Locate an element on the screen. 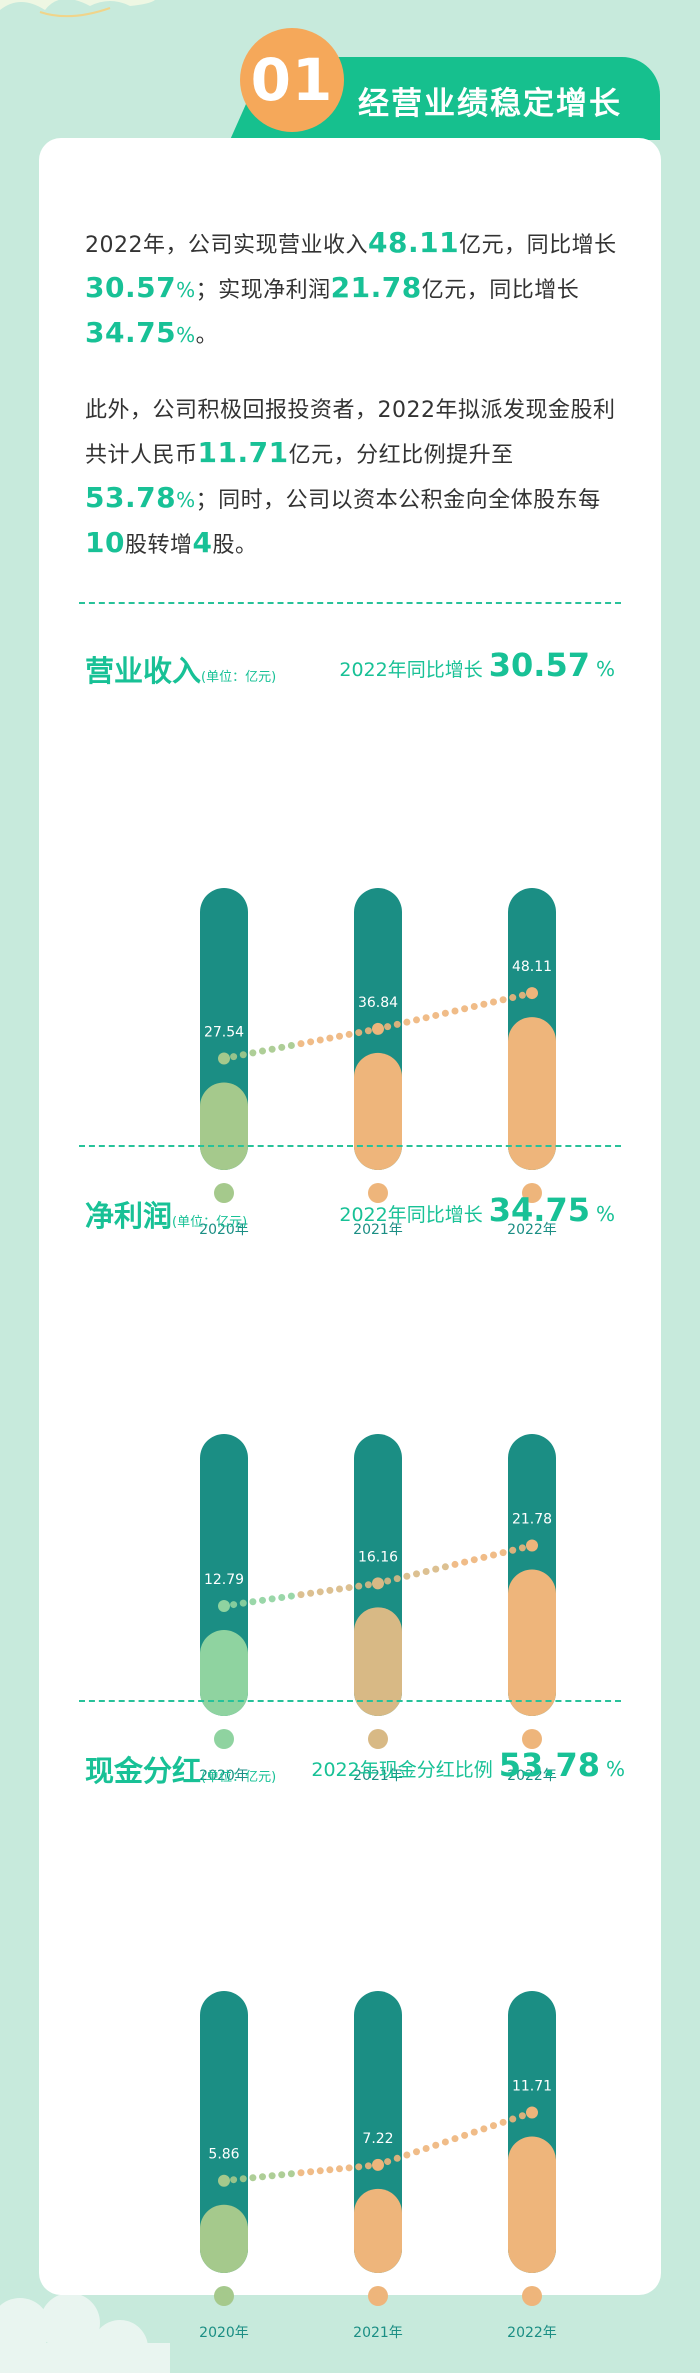 This screenshot has width=700, height=2373. data-label: 11.71 is located at coordinates (532, 2087).